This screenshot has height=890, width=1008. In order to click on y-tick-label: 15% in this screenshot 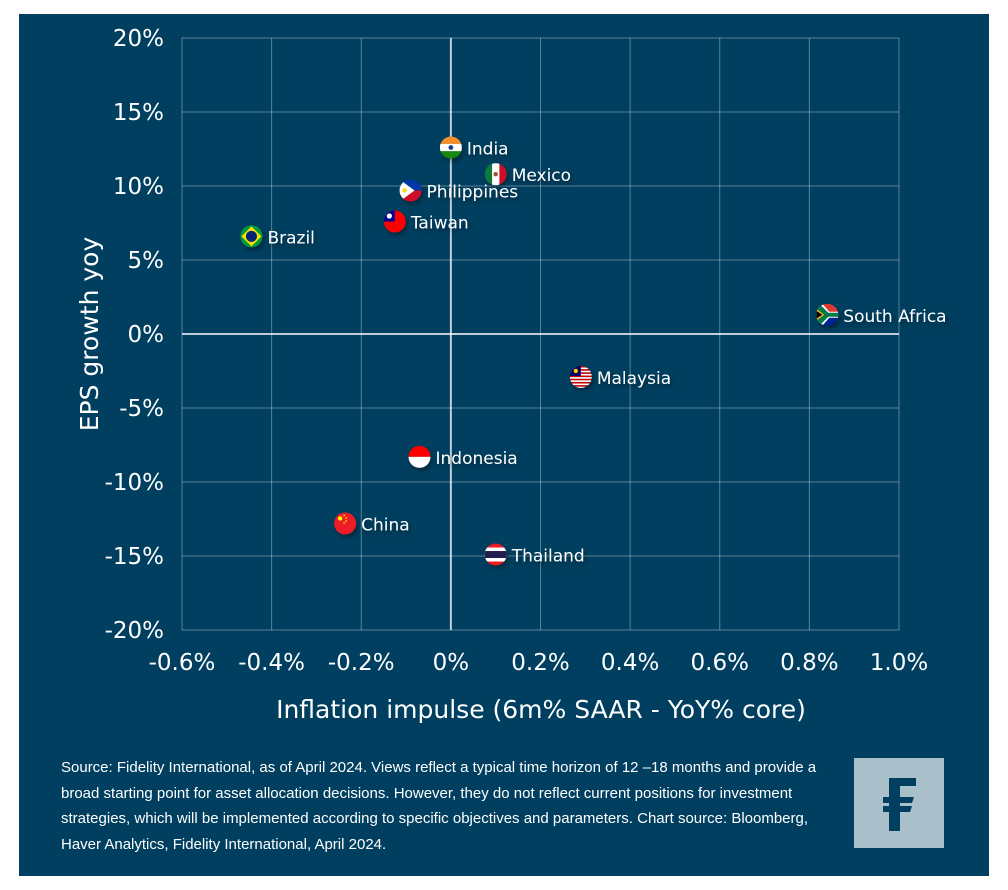, I will do `click(138, 113)`.